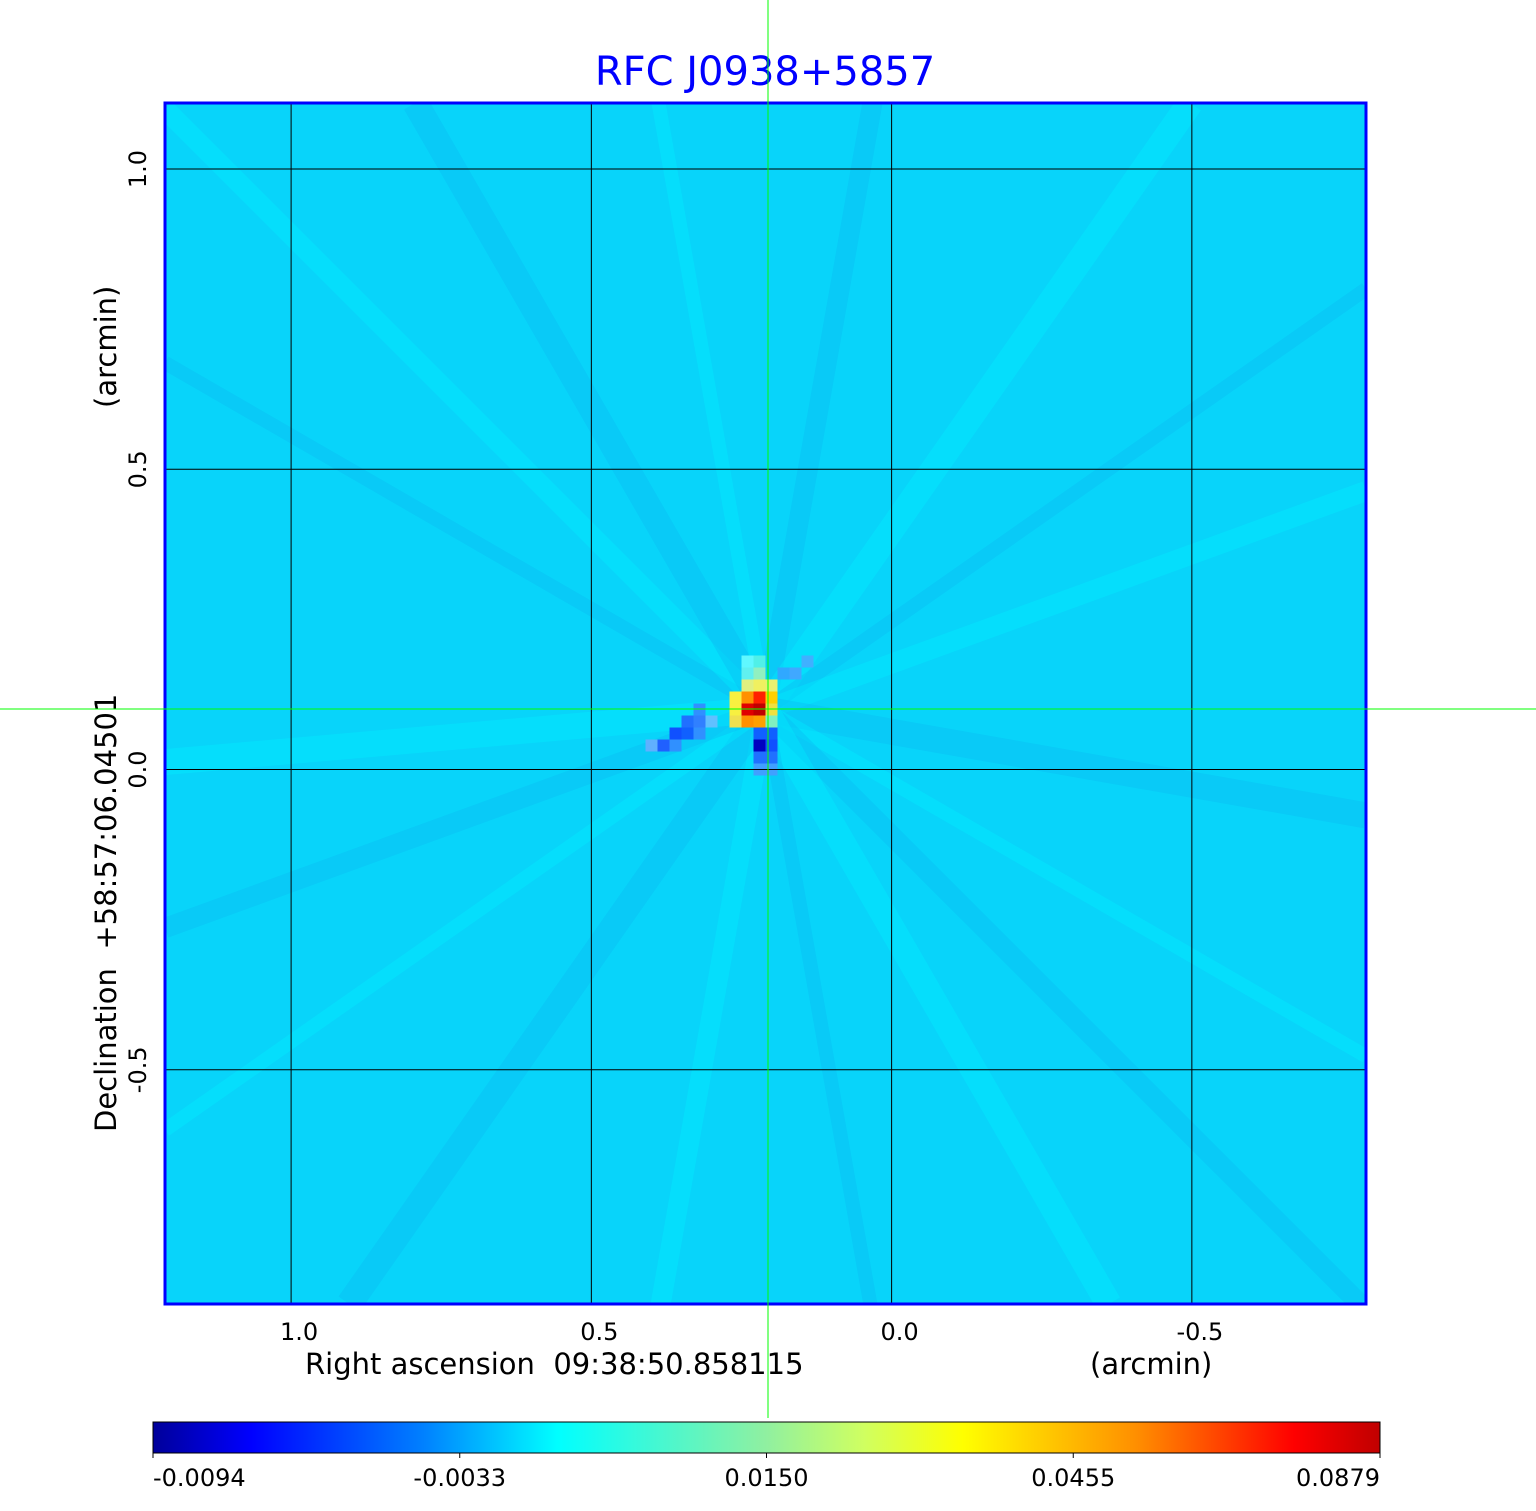 This screenshot has width=1536, height=1511. What do you see at coordinates (1199, 1332) in the screenshot?
I see `x-tick-label: -0.5` at bounding box center [1199, 1332].